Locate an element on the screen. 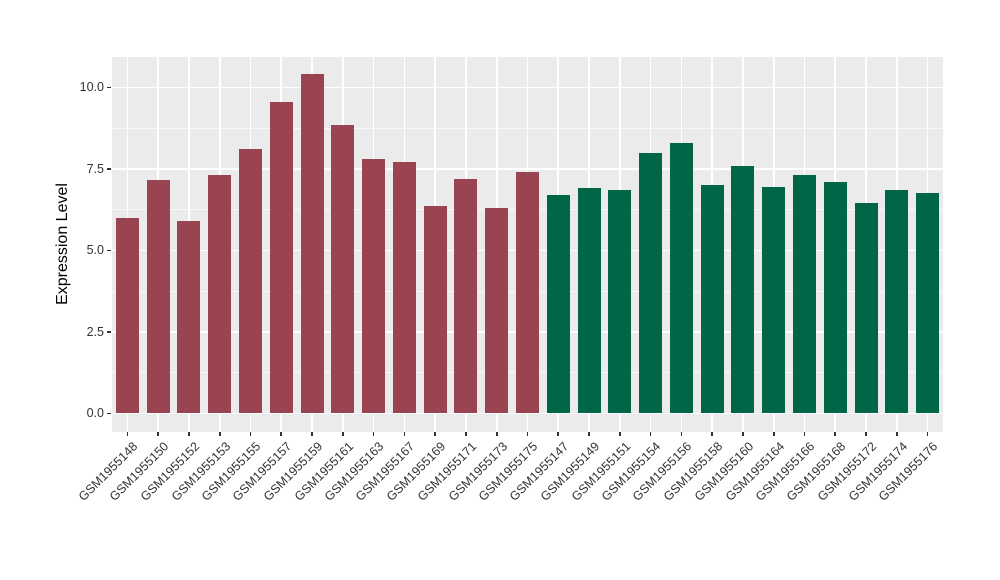 The height and width of the screenshot is (580, 1000). y-tick-label: 7.5 is located at coordinates (95, 168).